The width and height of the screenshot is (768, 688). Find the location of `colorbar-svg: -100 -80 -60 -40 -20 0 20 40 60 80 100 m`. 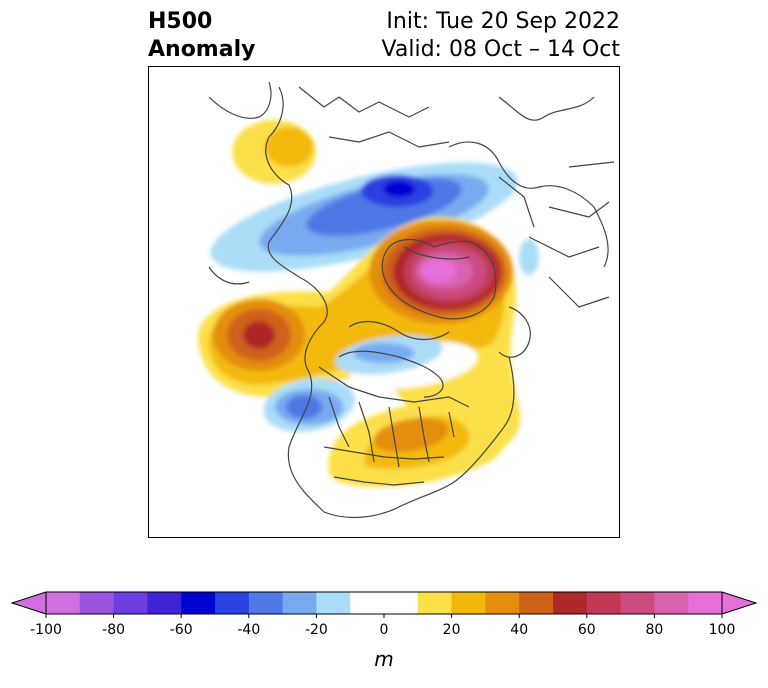

colorbar-svg: -100 -80 -60 -40 -20 0 20 40 60 80 100 m is located at coordinates (384, 631).